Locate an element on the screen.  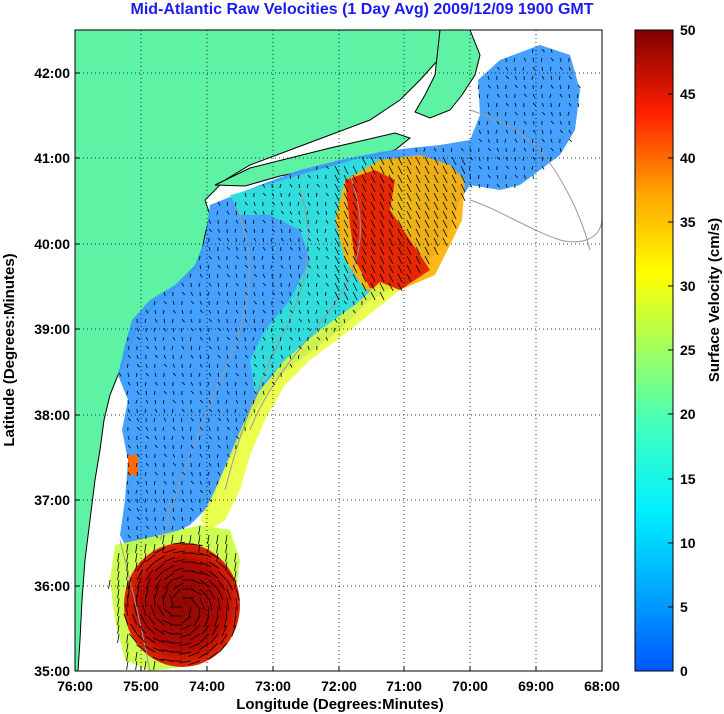
x-tick-label: 73:00 is located at coordinates (273, 686).